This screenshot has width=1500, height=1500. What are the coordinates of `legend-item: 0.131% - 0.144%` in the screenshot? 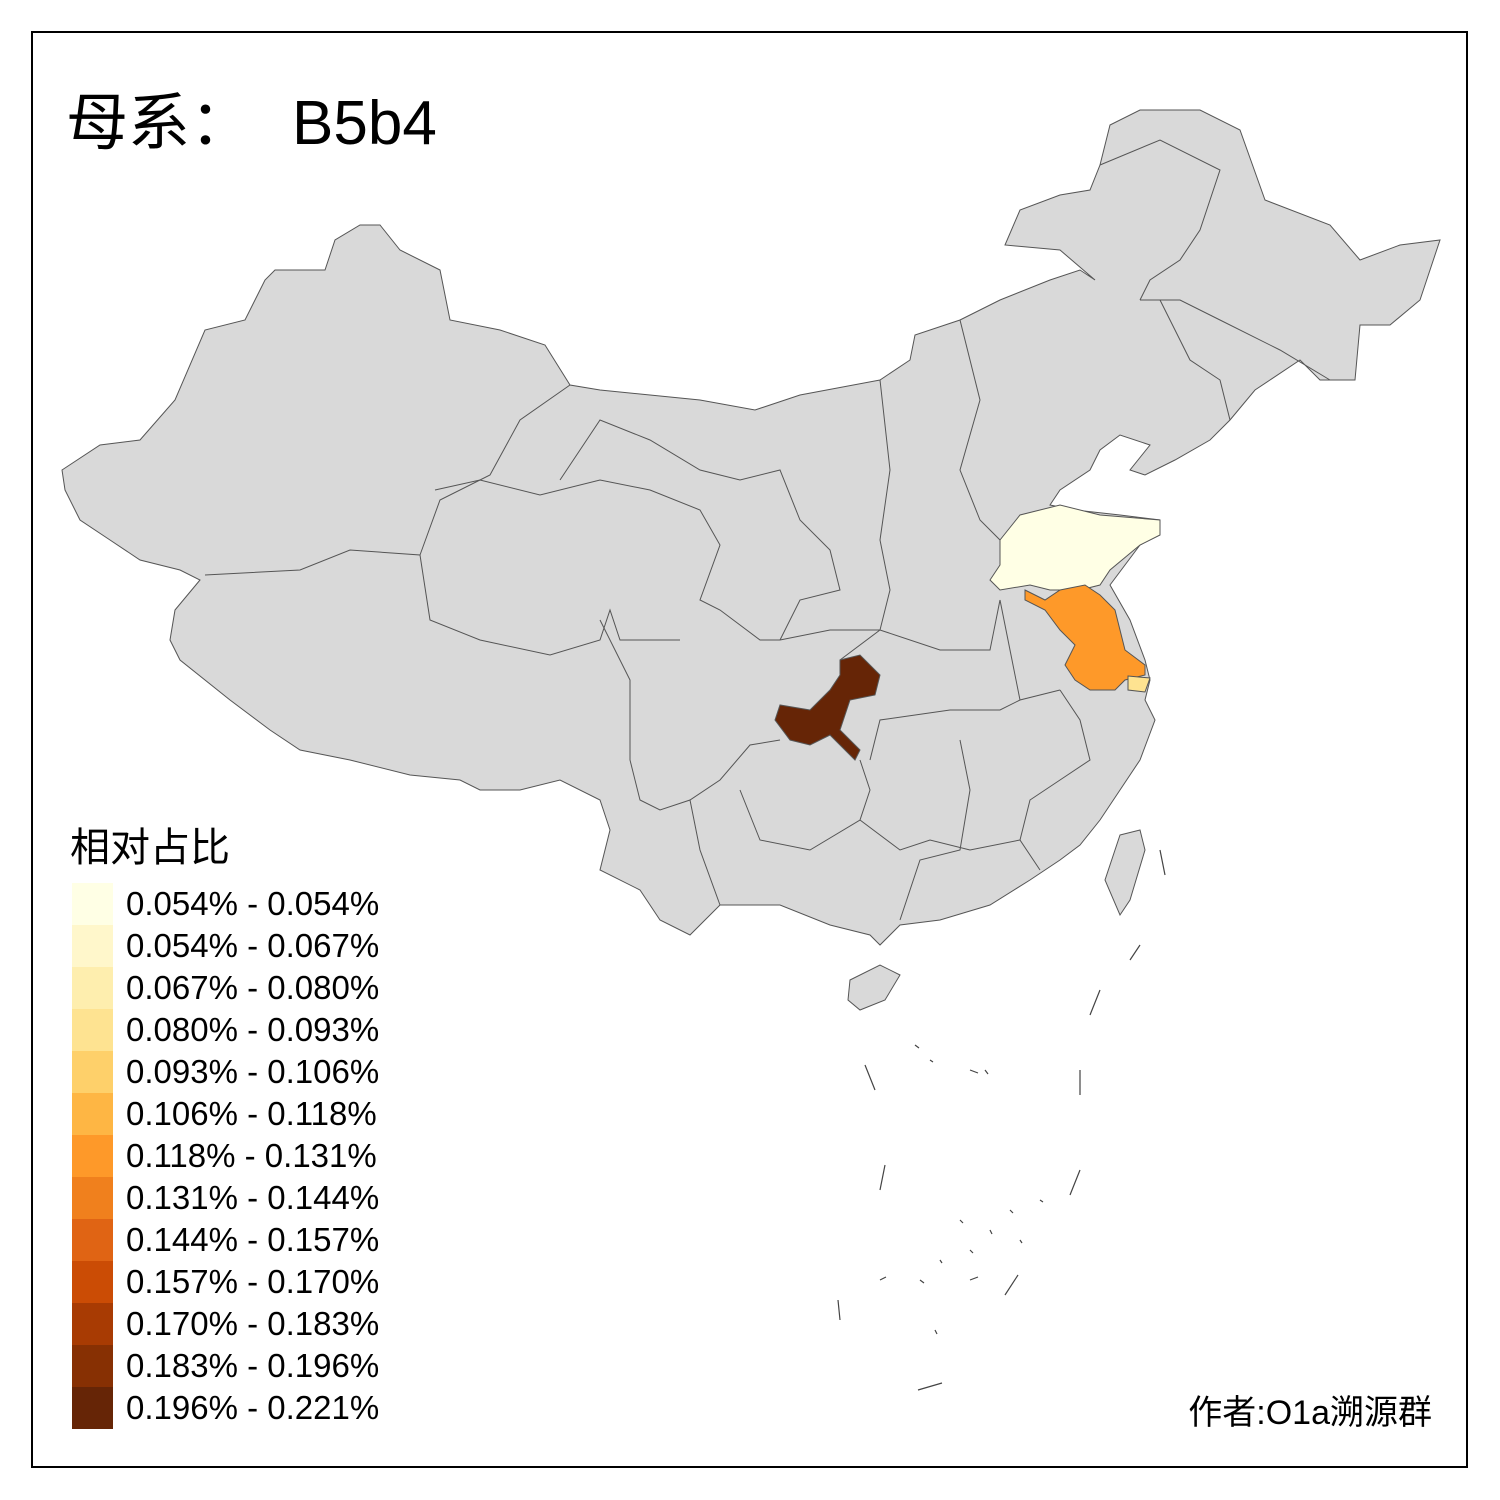 It's located at (225, 1198).